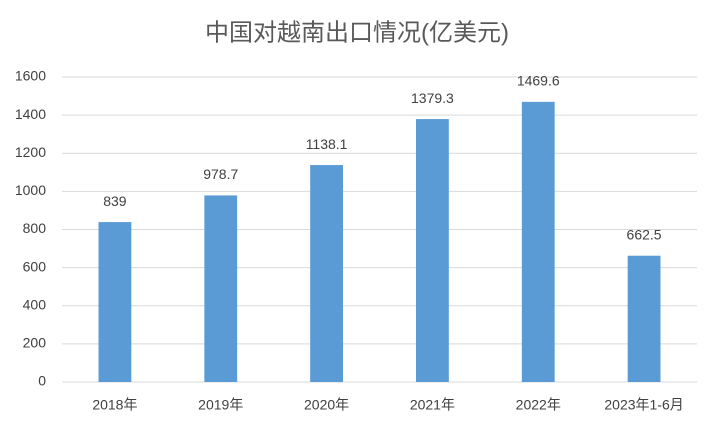 The height and width of the screenshot is (421, 715). Describe the element at coordinates (35, 304) in the screenshot. I see `y-tick-label: 400` at that location.